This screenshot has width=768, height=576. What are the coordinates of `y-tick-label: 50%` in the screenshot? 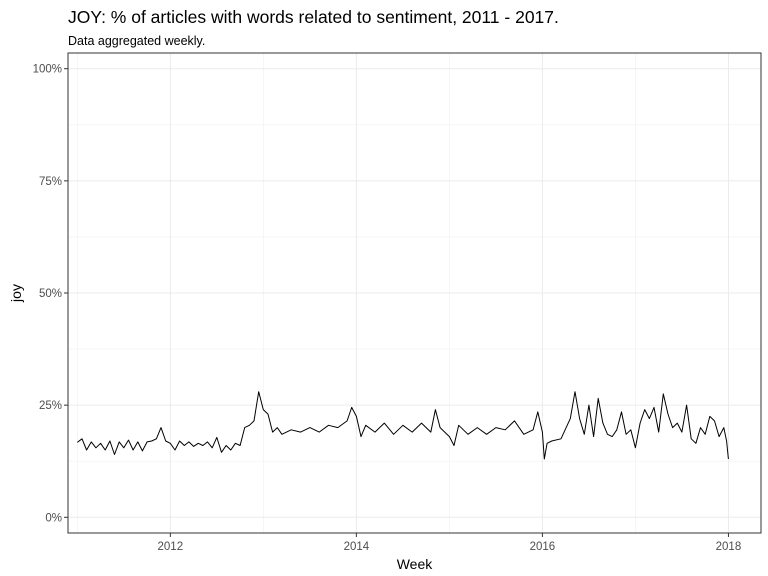 It's located at (50, 294).